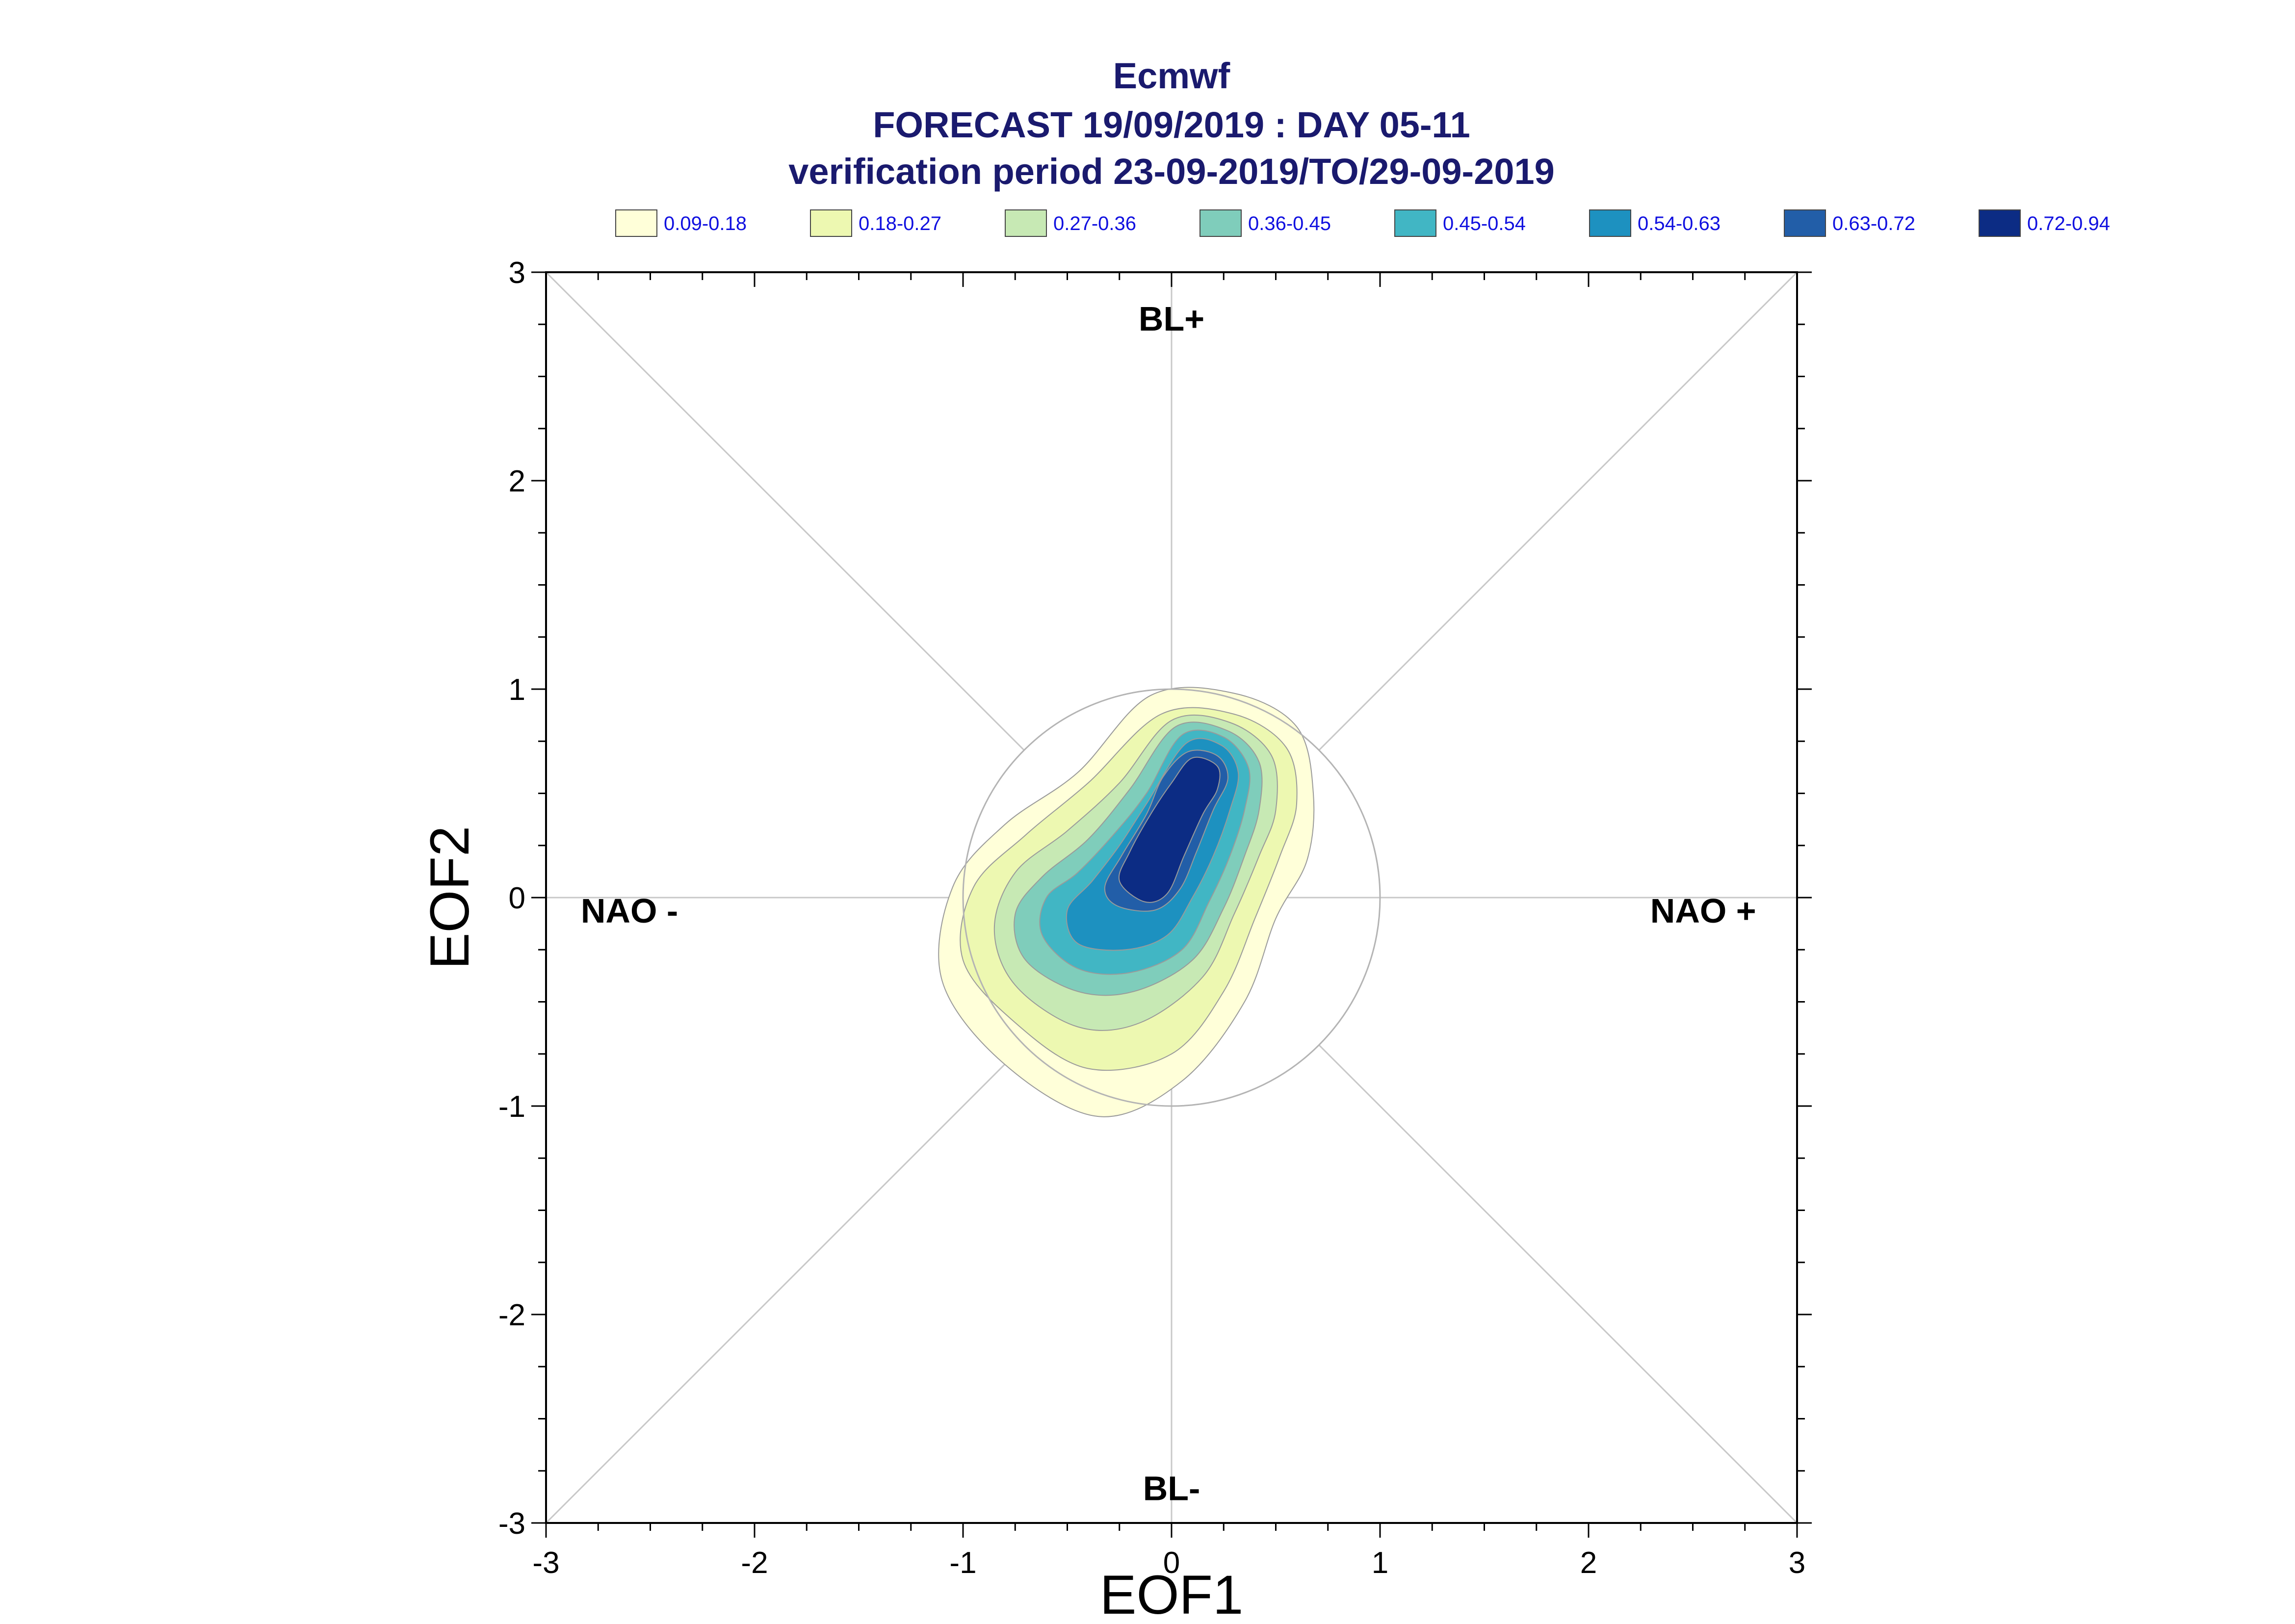 This screenshot has height=1624, width=2295. Describe the element at coordinates (963, 1563) in the screenshot. I see `x-tick-label: -1` at that location.